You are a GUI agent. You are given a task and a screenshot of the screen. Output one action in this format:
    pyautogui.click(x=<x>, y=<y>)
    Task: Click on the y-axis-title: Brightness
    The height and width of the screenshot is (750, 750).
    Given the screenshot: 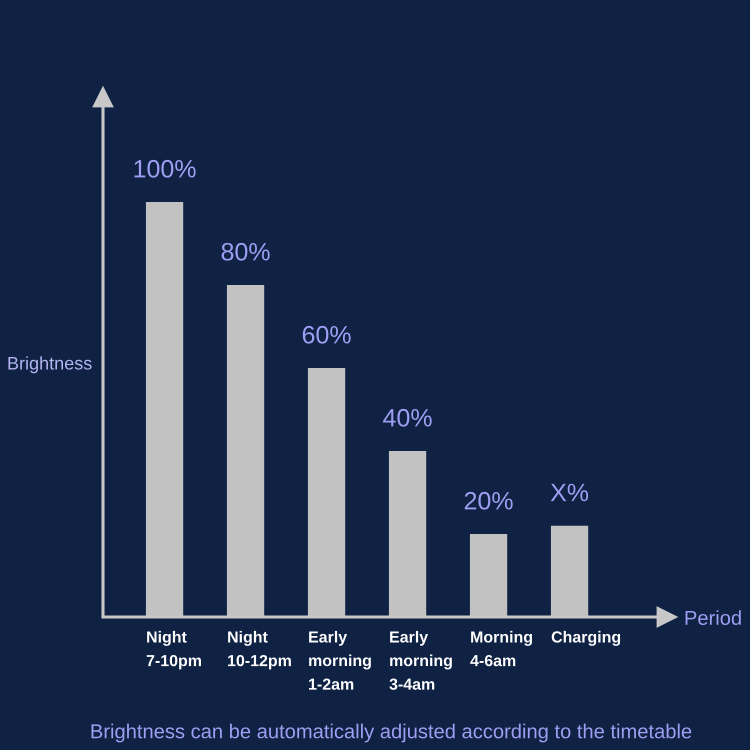 What is the action you would take?
    pyautogui.click(x=50, y=365)
    